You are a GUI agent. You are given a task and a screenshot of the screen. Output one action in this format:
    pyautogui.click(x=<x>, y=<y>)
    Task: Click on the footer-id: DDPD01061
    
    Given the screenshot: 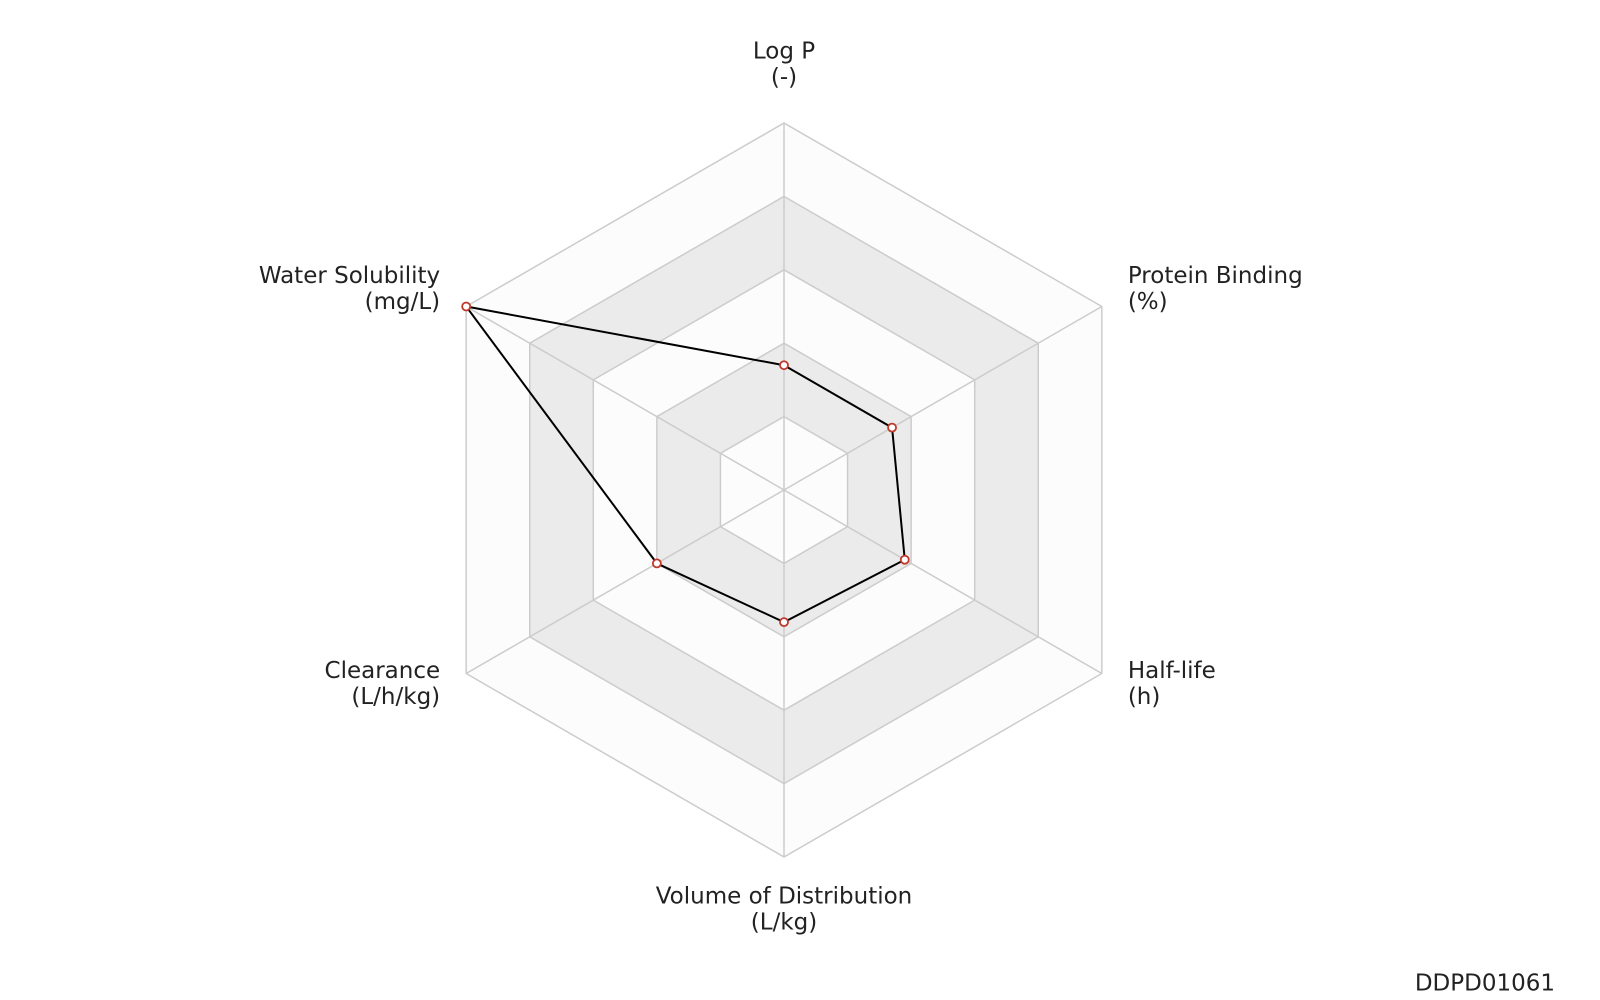 What is the action you would take?
    pyautogui.click(x=1485, y=984)
    